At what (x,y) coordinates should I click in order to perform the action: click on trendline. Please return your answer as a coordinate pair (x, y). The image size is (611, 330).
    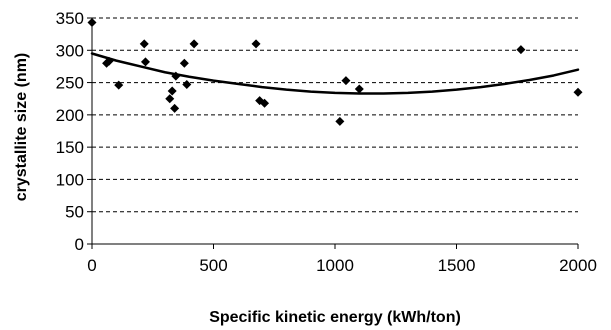
    Looking at the image, I should click on (335, 73).